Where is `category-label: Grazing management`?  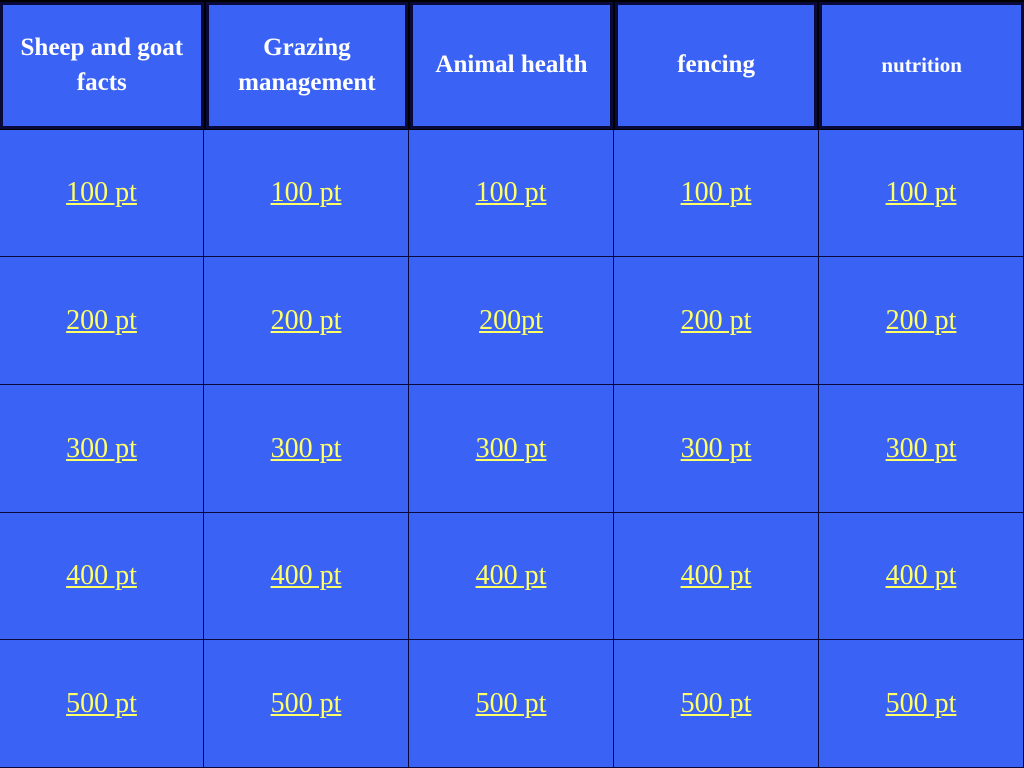 category-label: Grazing management is located at coordinates (307, 65).